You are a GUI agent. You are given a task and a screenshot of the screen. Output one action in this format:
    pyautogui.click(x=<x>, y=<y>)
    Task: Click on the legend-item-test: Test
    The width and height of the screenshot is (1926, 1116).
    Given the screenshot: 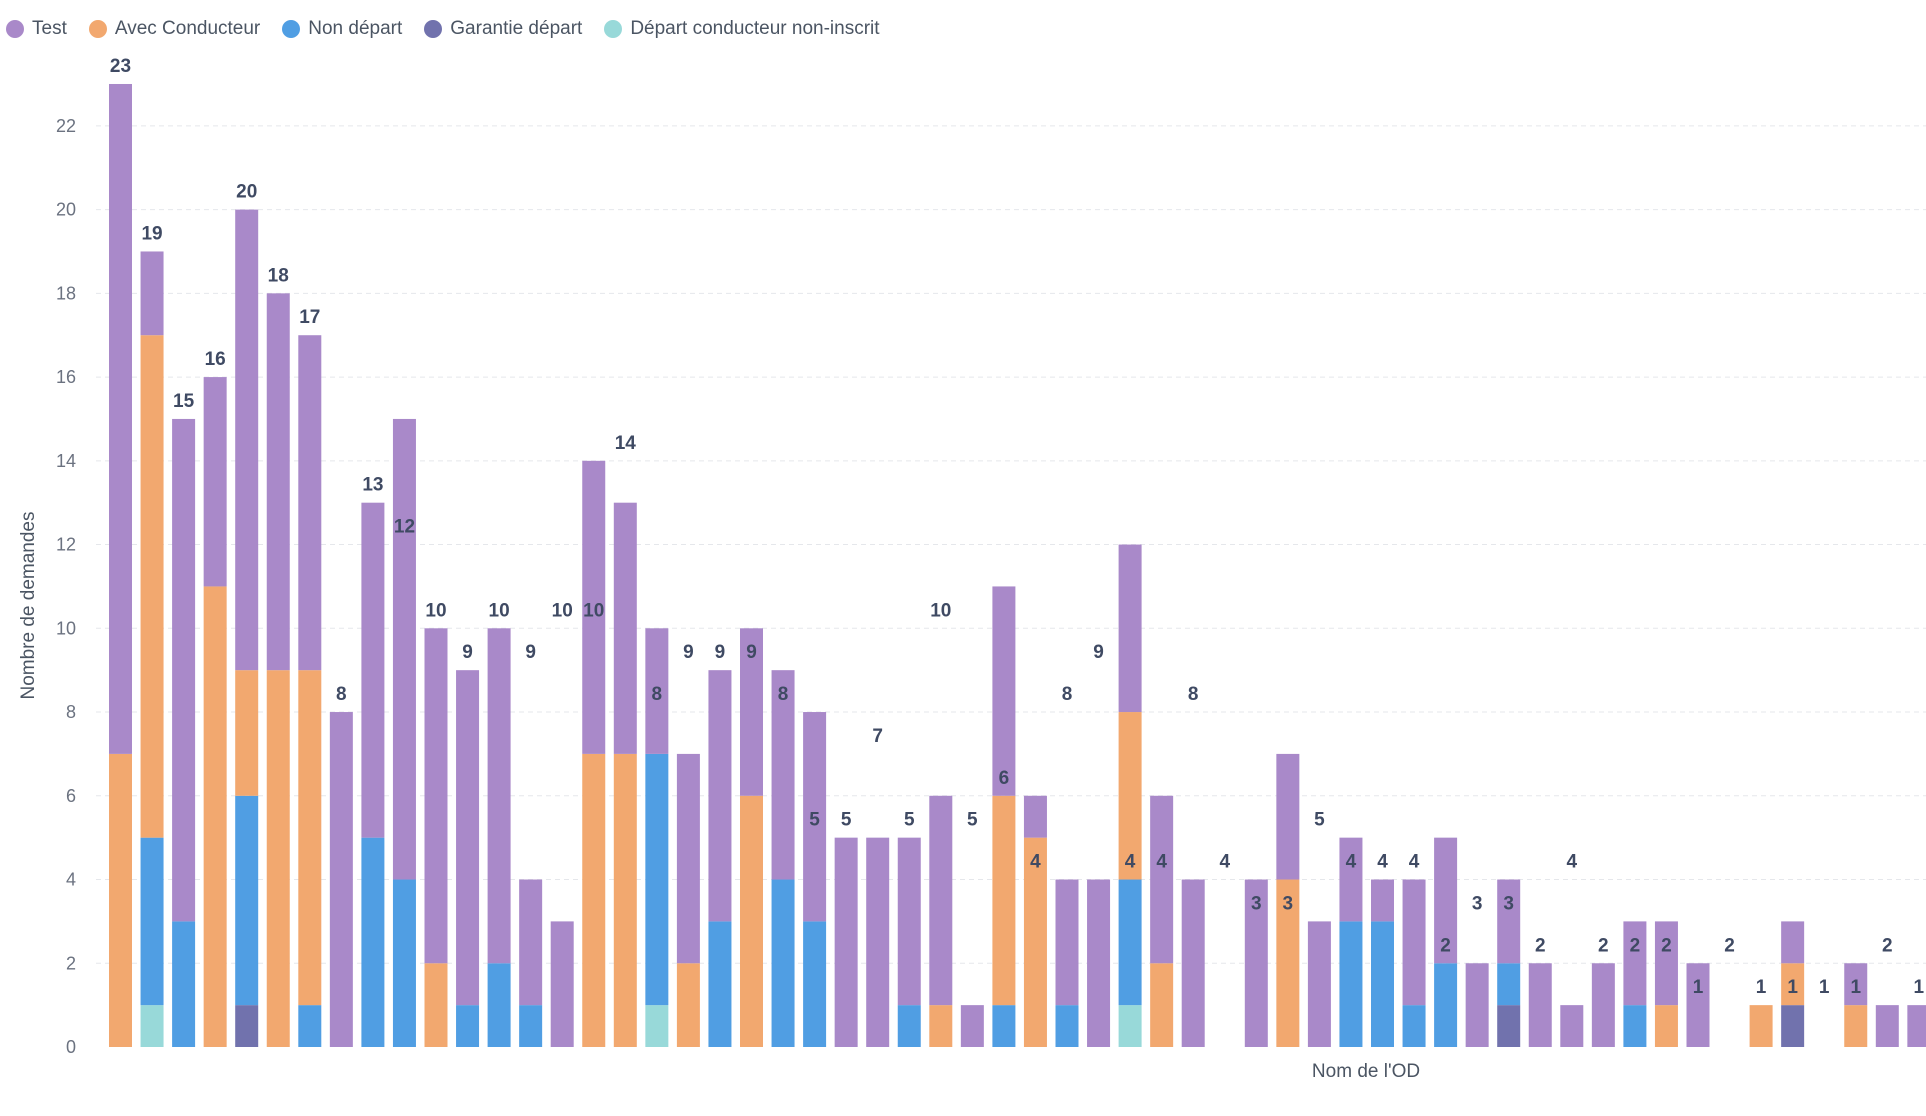 What is the action you would take?
    pyautogui.click(x=36, y=29)
    